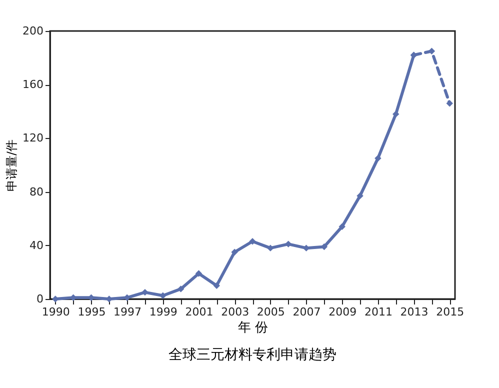 The image size is (499, 388). I want to click on x-tick-label: 1999, so click(163, 312).